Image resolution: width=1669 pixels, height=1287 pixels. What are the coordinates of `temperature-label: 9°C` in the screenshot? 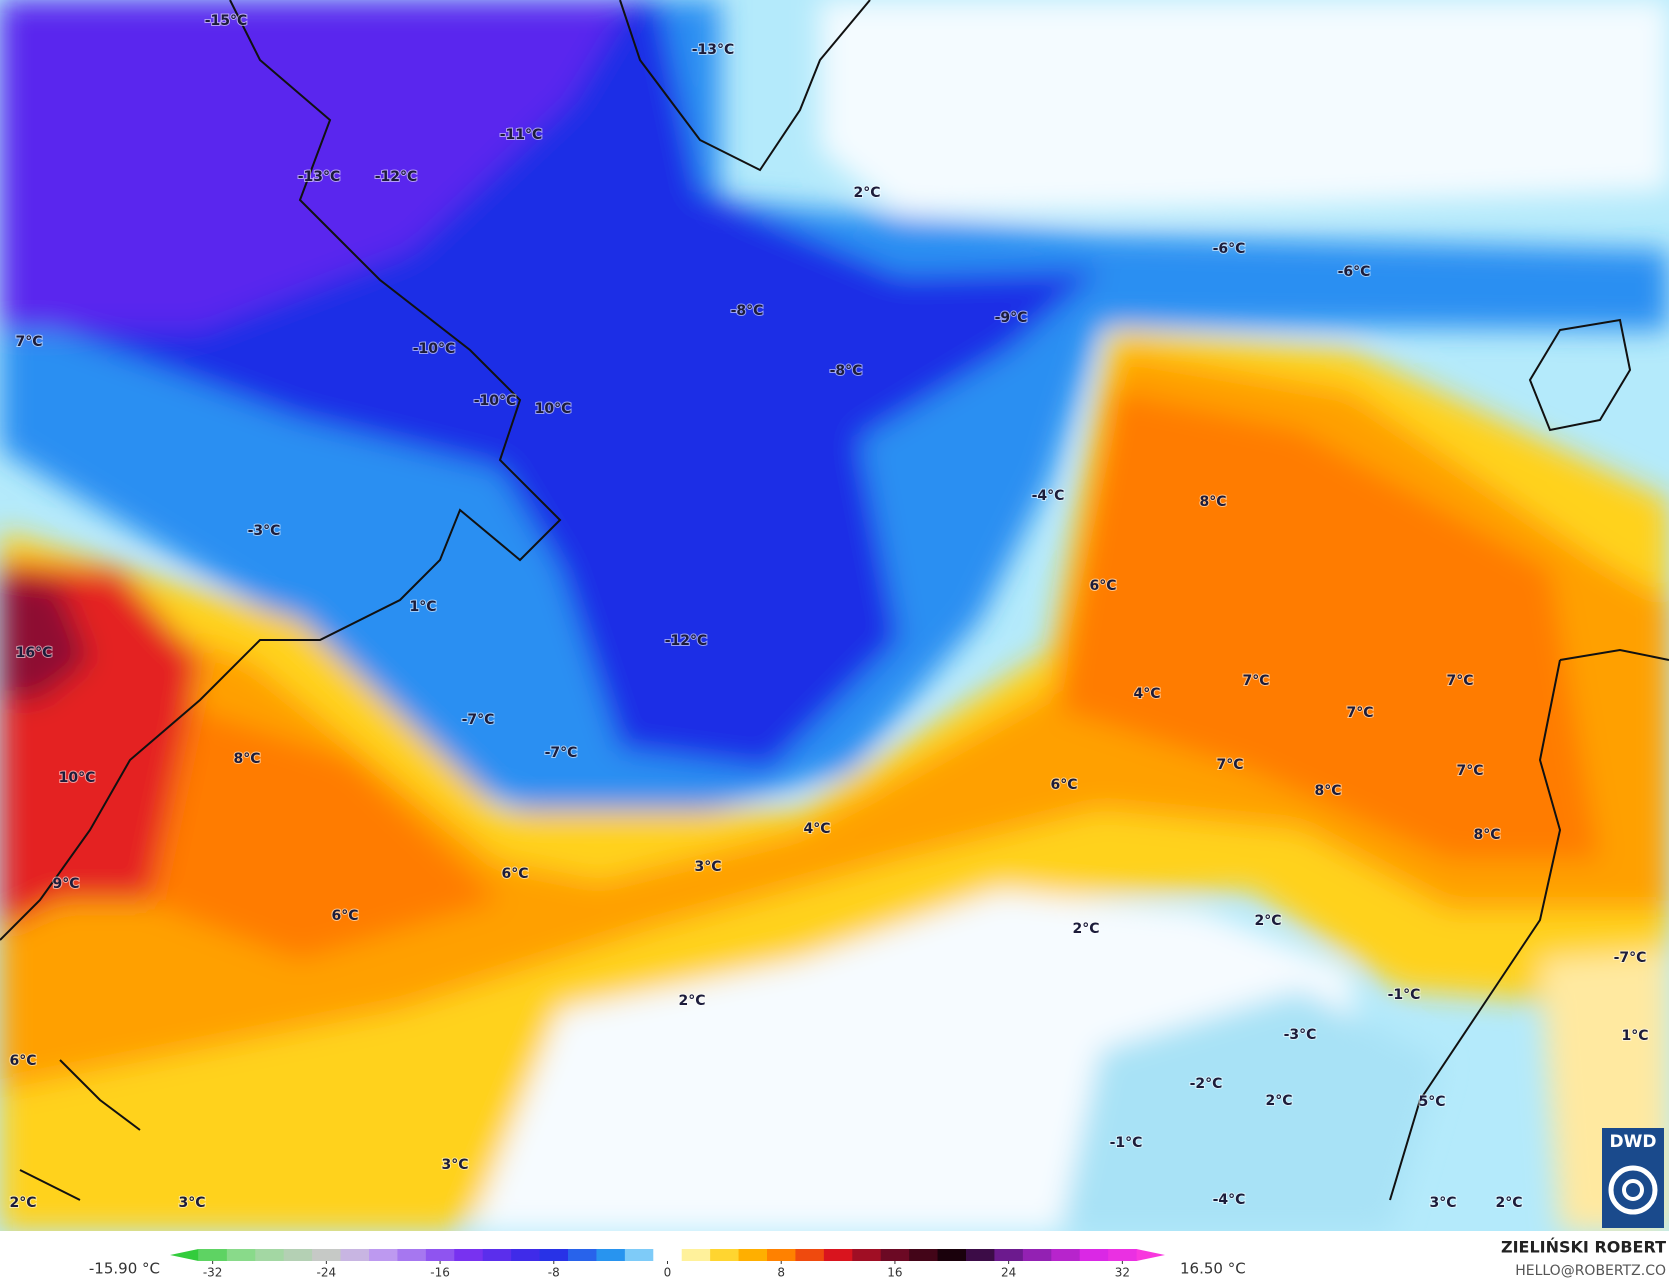 It's located at (65, 884).